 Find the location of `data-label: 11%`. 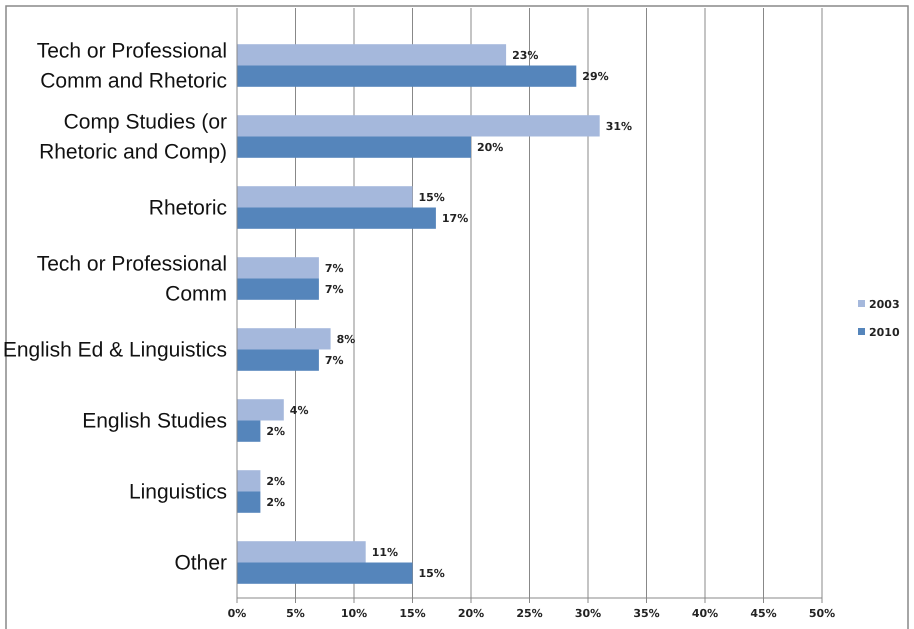

data-label: 11% is located at coordinates (385, 552).